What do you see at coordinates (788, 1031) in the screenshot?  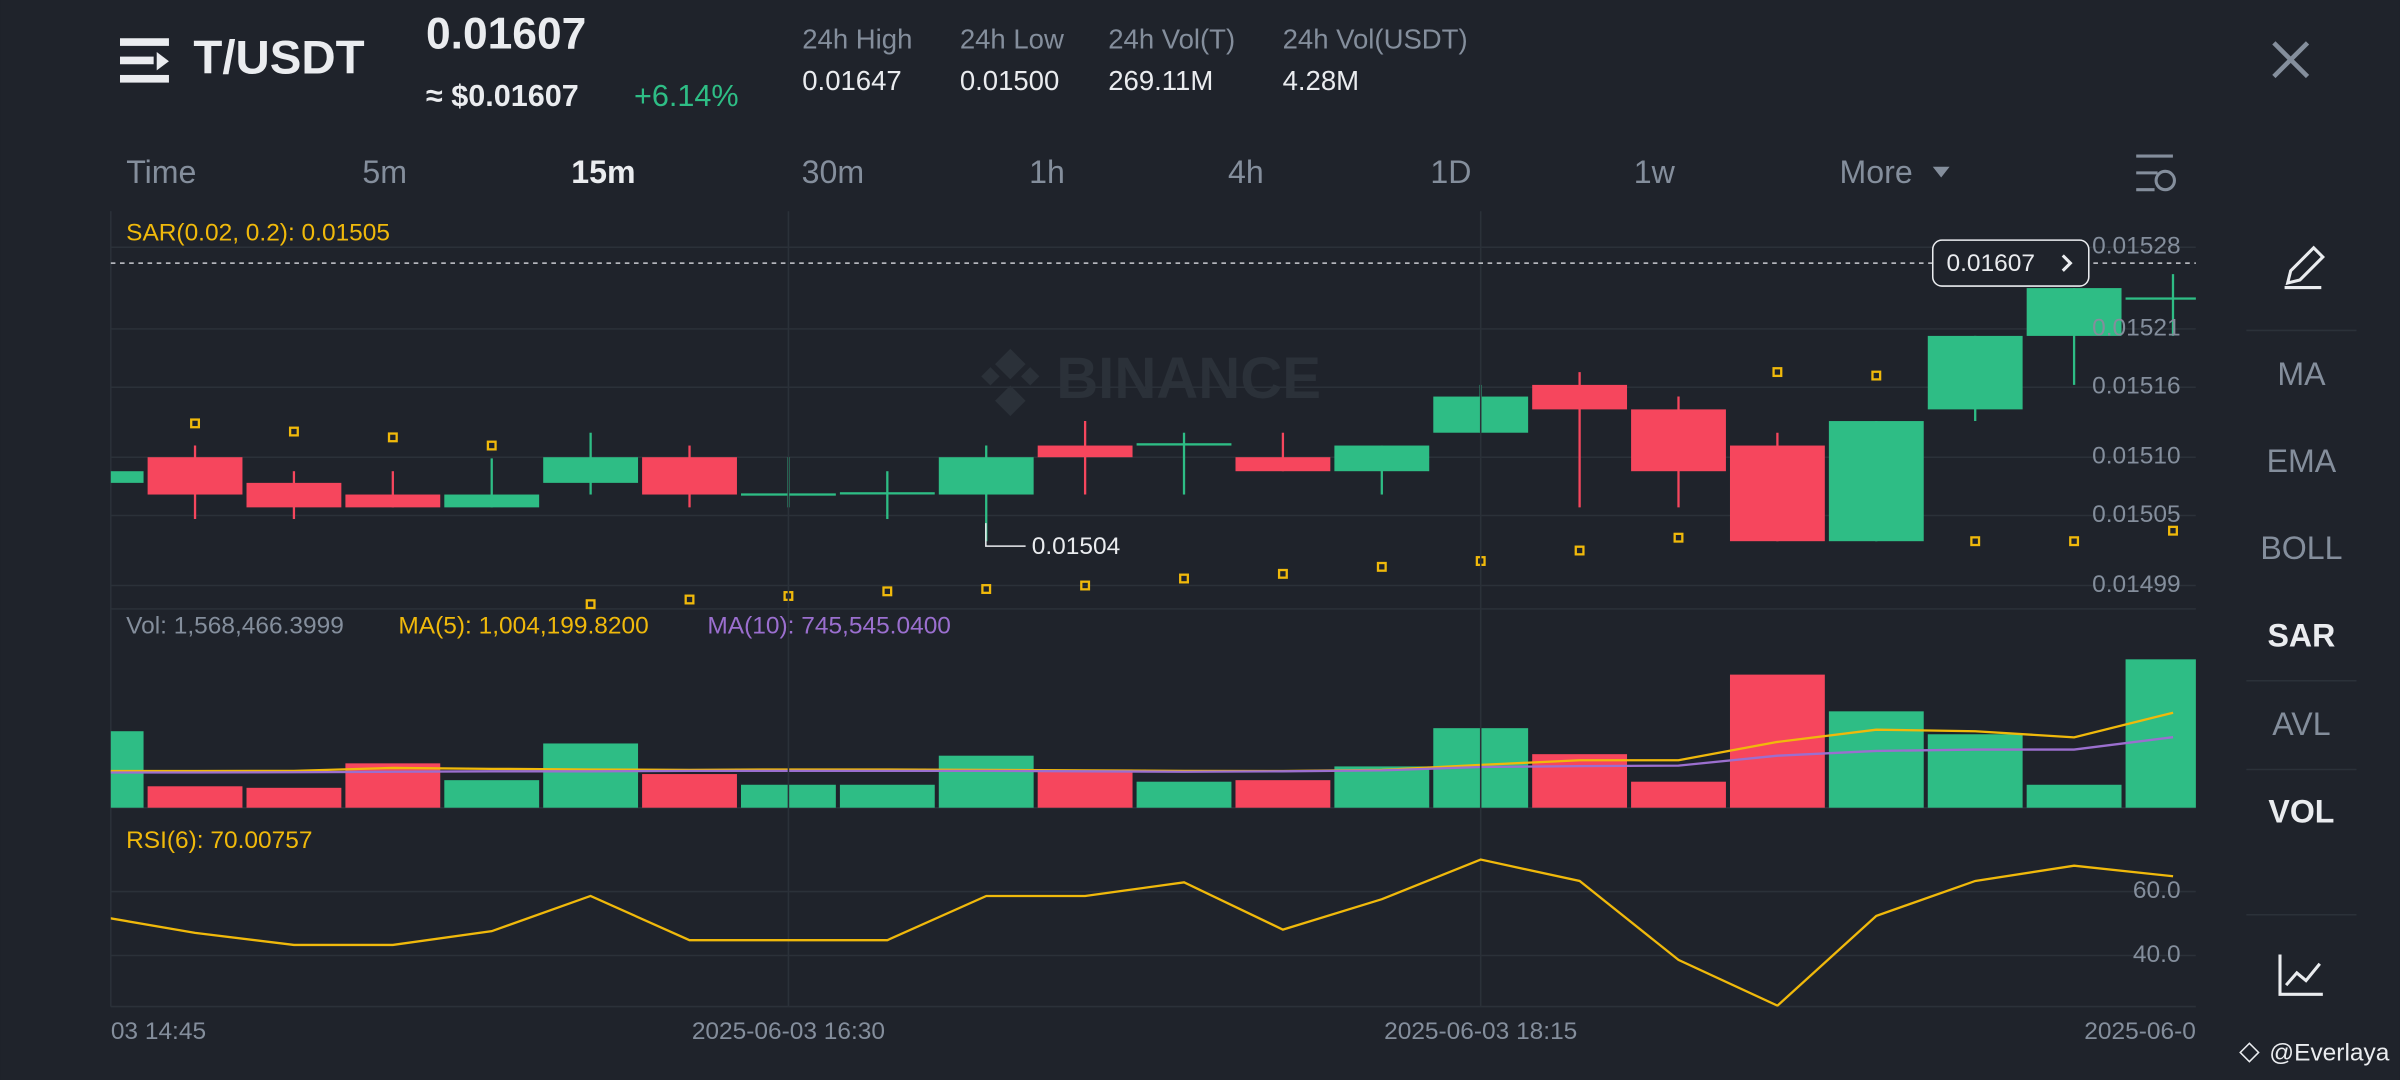 I see `x-tick-label: 2025-06-03 16:30` at bounding box center [788, 1031].